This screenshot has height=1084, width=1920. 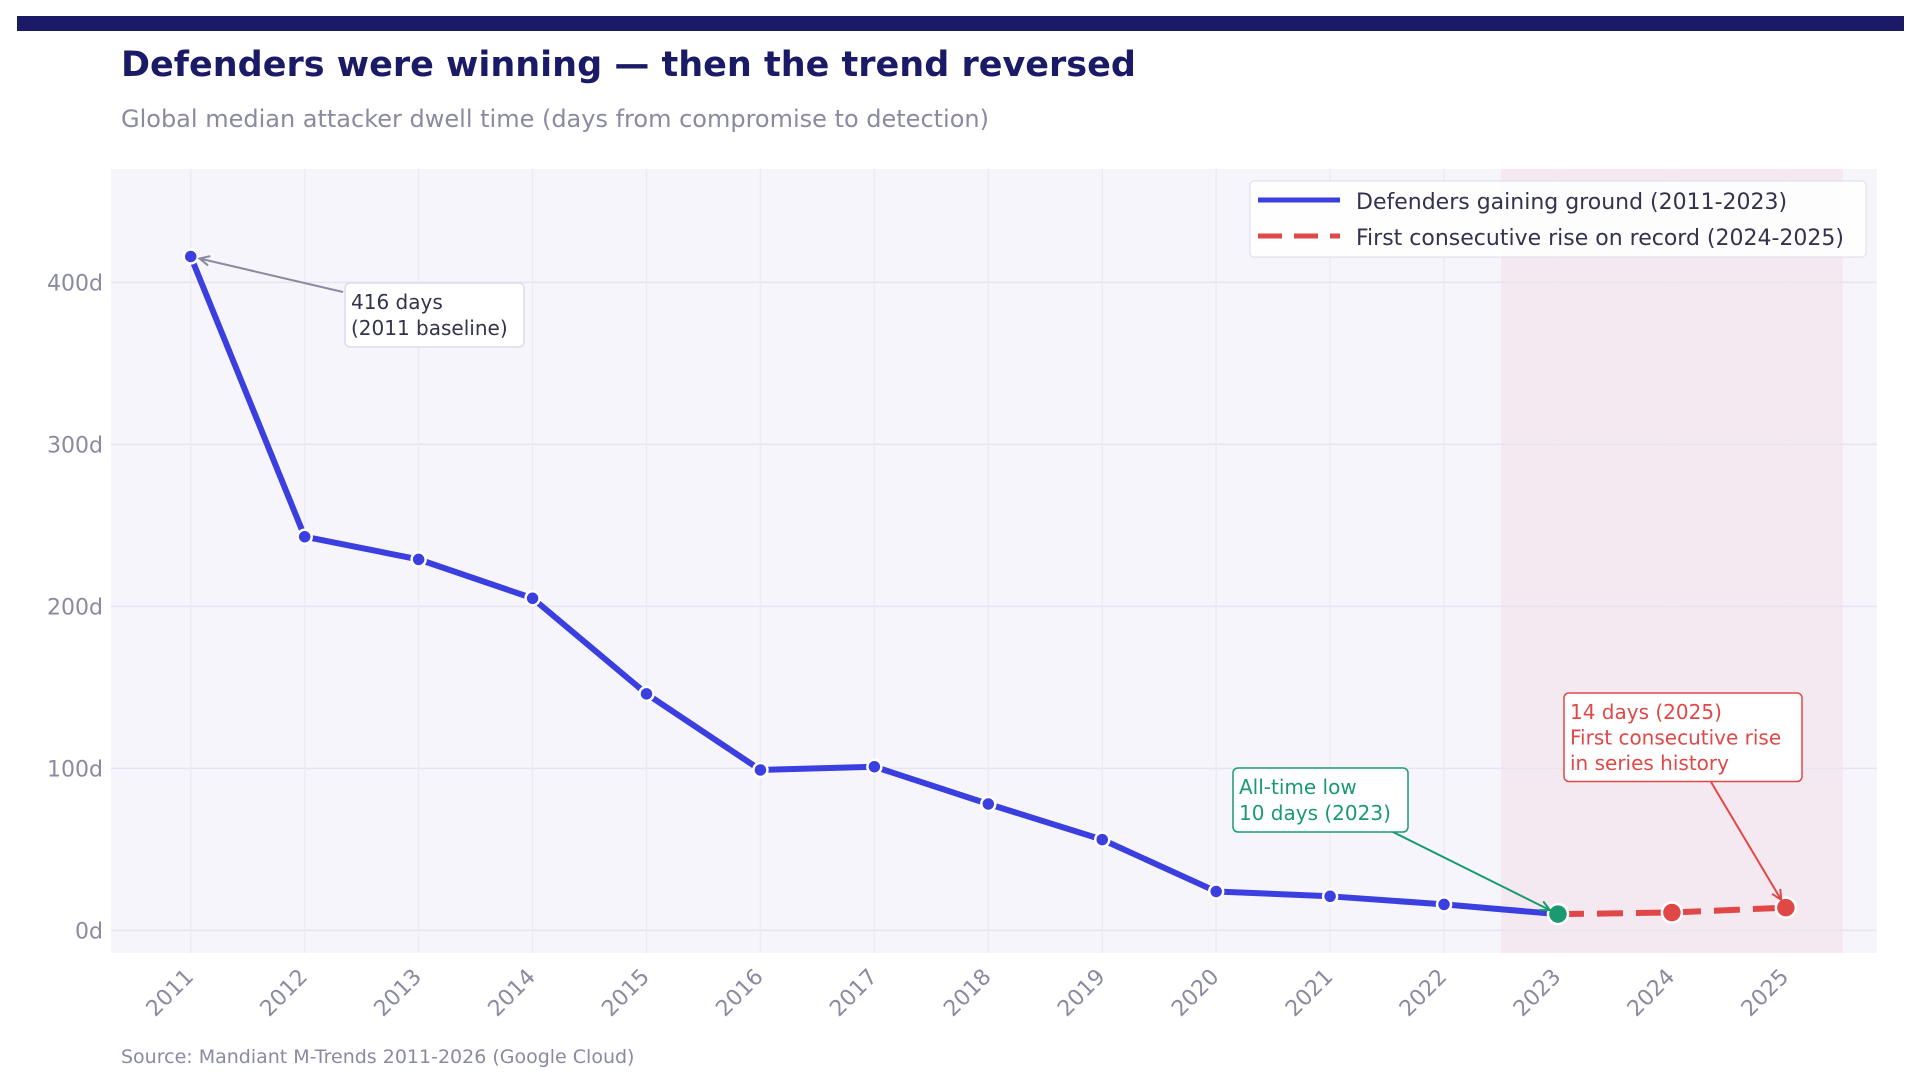 I want to click on x-tick-label: 2019, so click(x=1081, y=993).